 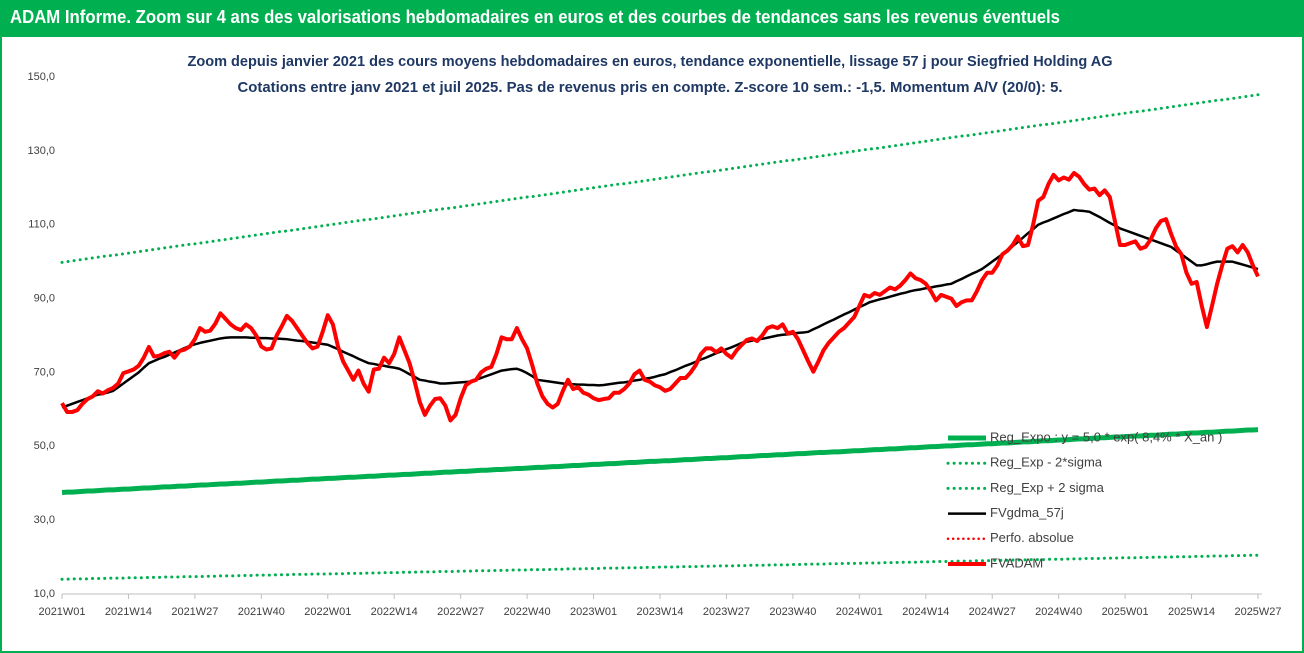 I want to click on y-tick-label: 30,0, so click(x=44, y=520).